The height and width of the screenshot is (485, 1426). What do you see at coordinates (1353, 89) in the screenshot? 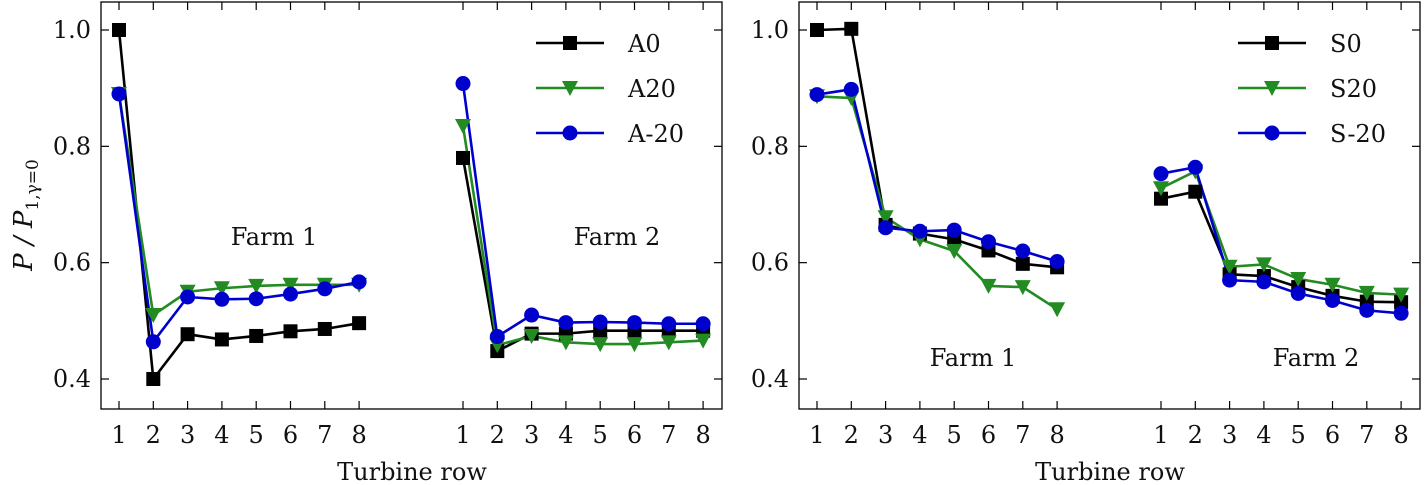
I see `legend-label-S20: S20` at bounding box center [1353, 89].